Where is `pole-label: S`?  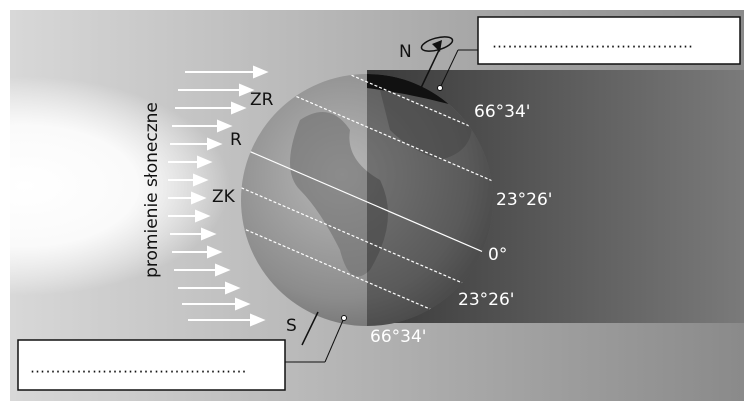
pole-label: S is located at coordinates (291, 326).